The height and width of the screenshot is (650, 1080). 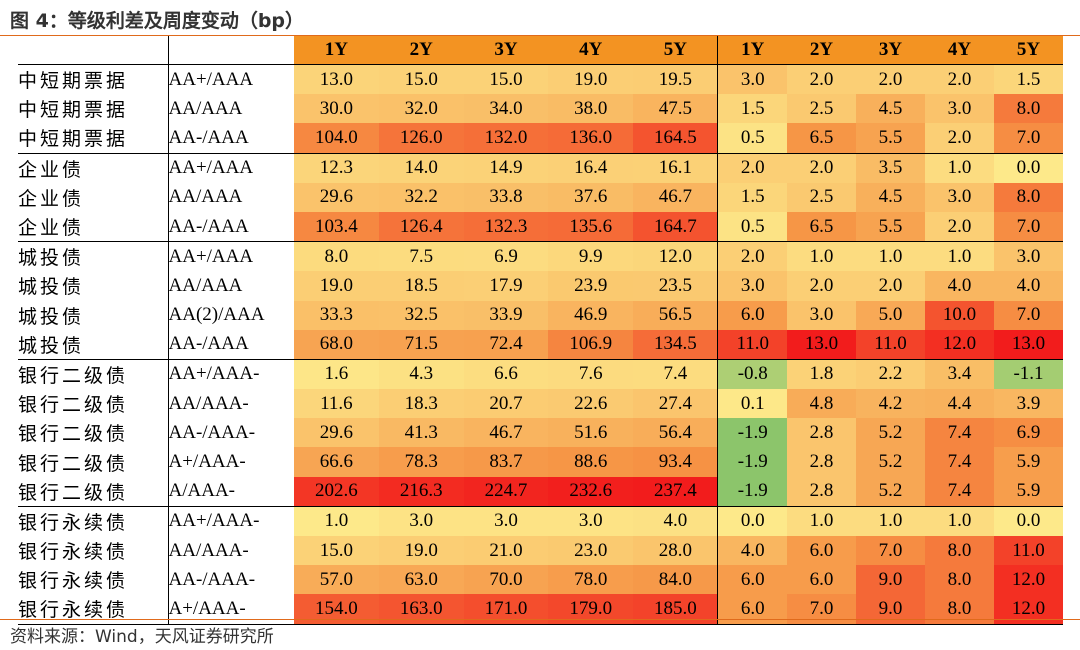 I want to click on weekly-change-cell: 2.8, so click(x=821, y=491).